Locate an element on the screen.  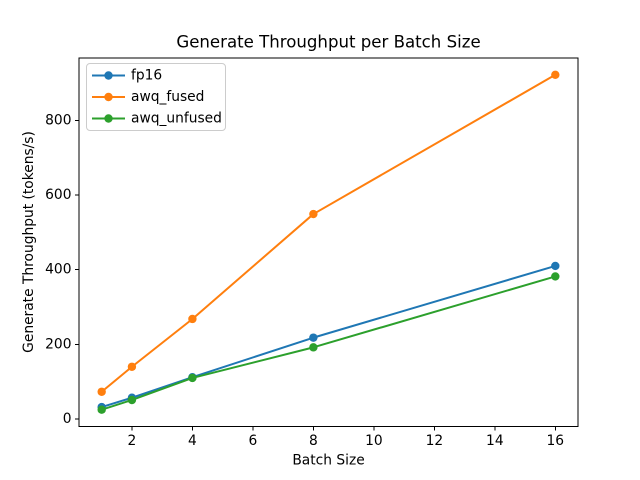
x-tick-label: 16 is located at coordinates (556, 441).